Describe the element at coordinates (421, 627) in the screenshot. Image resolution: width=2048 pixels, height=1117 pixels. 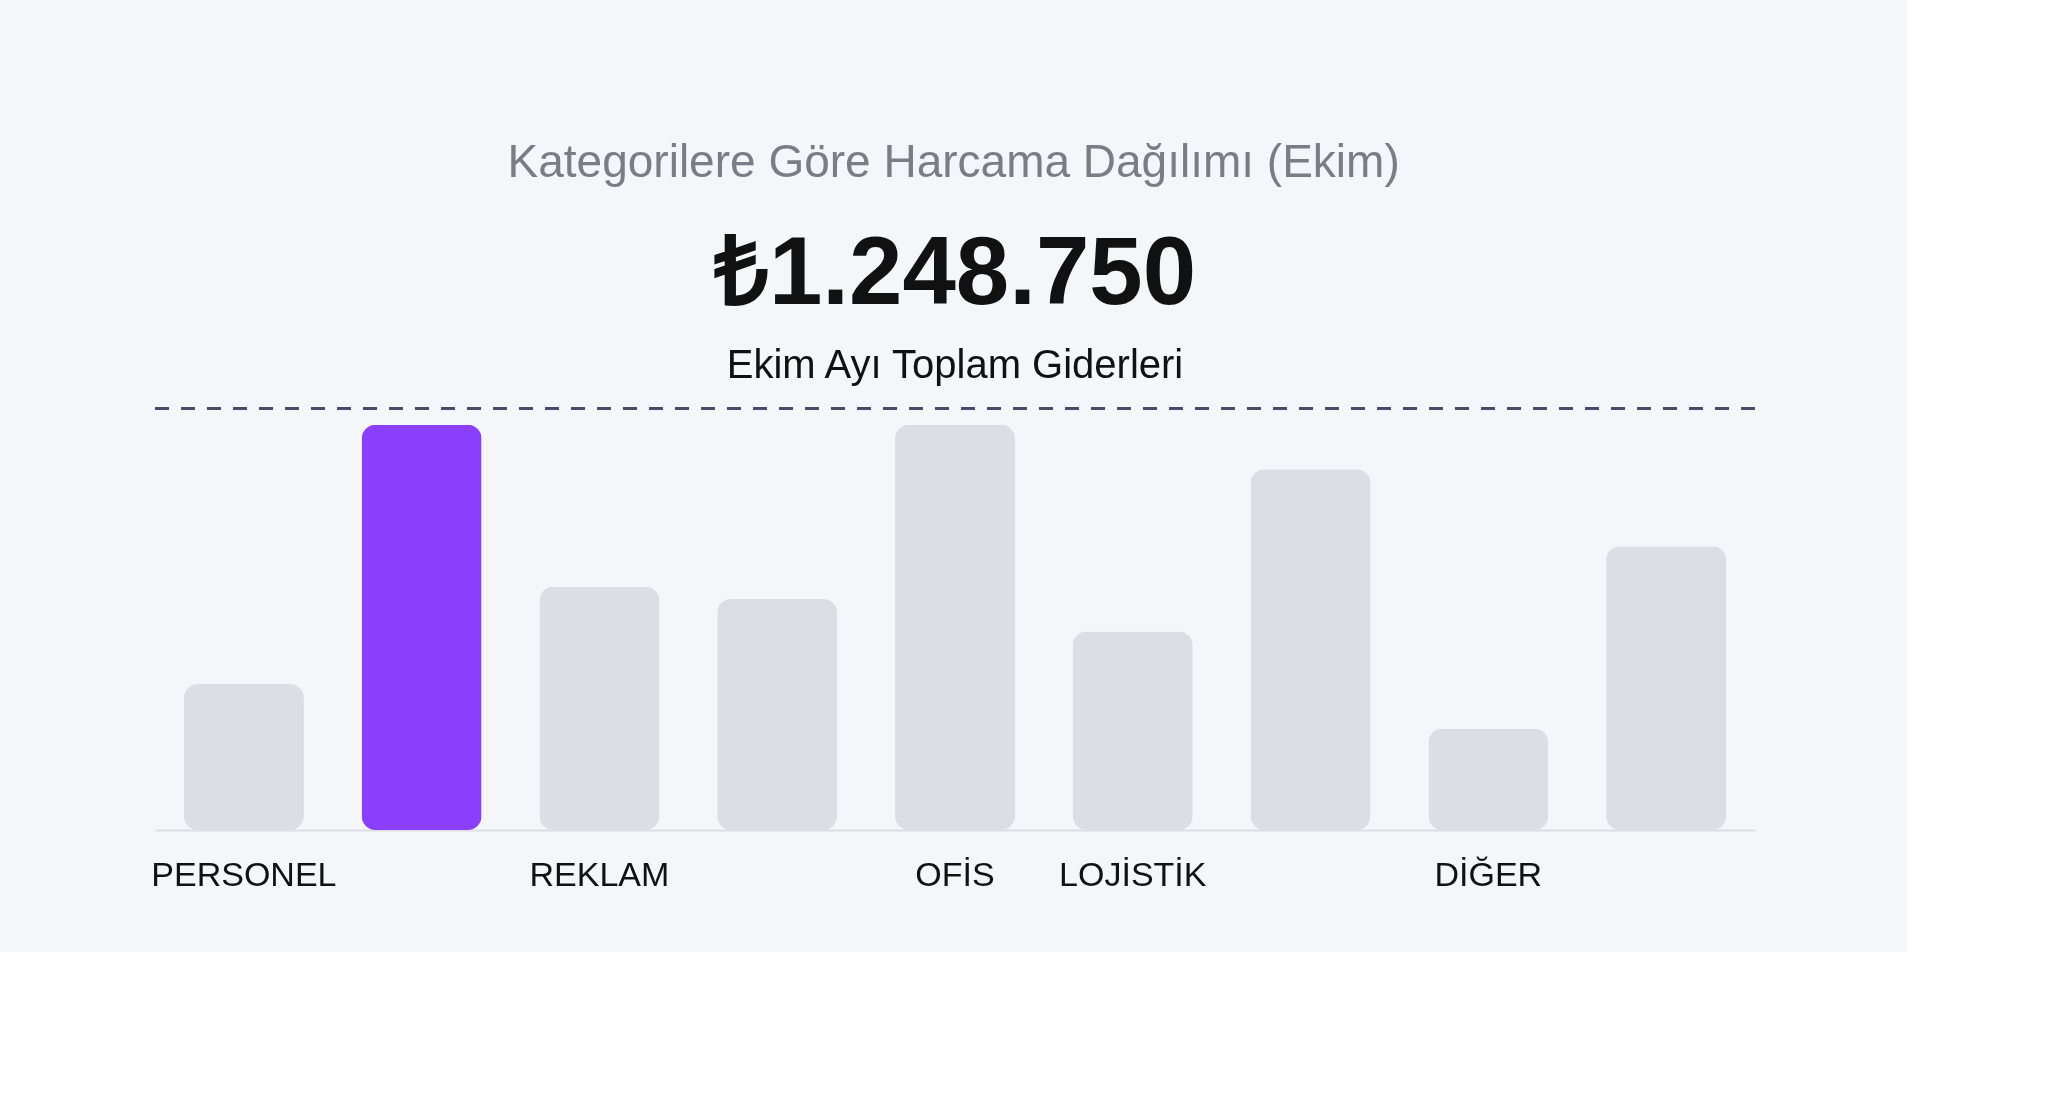
I see `bar` at that location.